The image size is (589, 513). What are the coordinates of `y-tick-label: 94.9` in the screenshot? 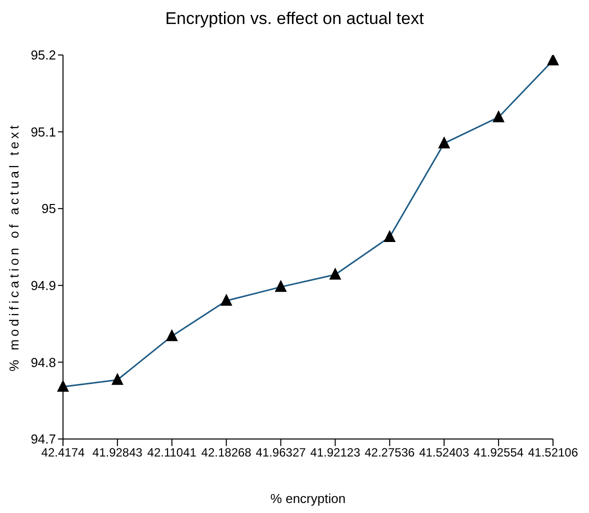 It's located at (43, 286).